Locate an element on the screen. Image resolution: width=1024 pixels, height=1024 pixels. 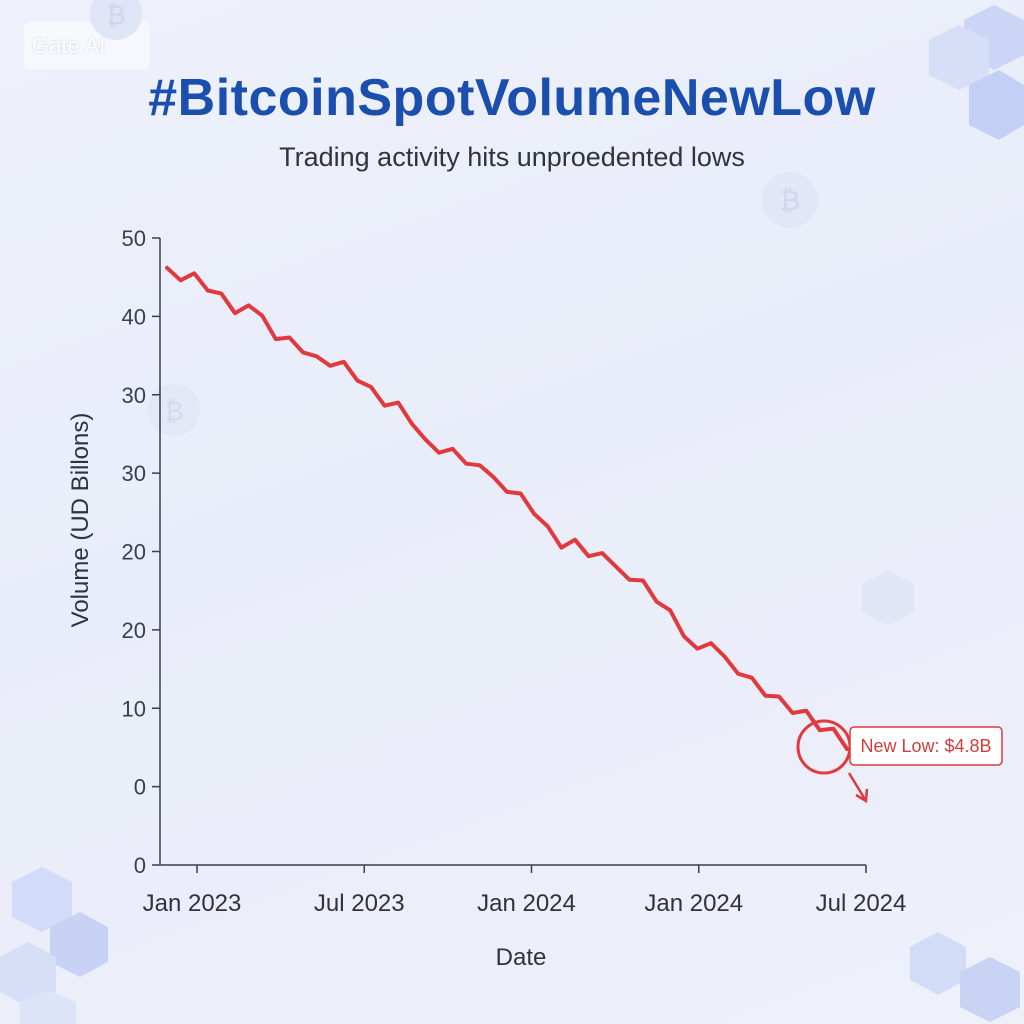
downward-arrow-icon is located at coordinates (857, 787).